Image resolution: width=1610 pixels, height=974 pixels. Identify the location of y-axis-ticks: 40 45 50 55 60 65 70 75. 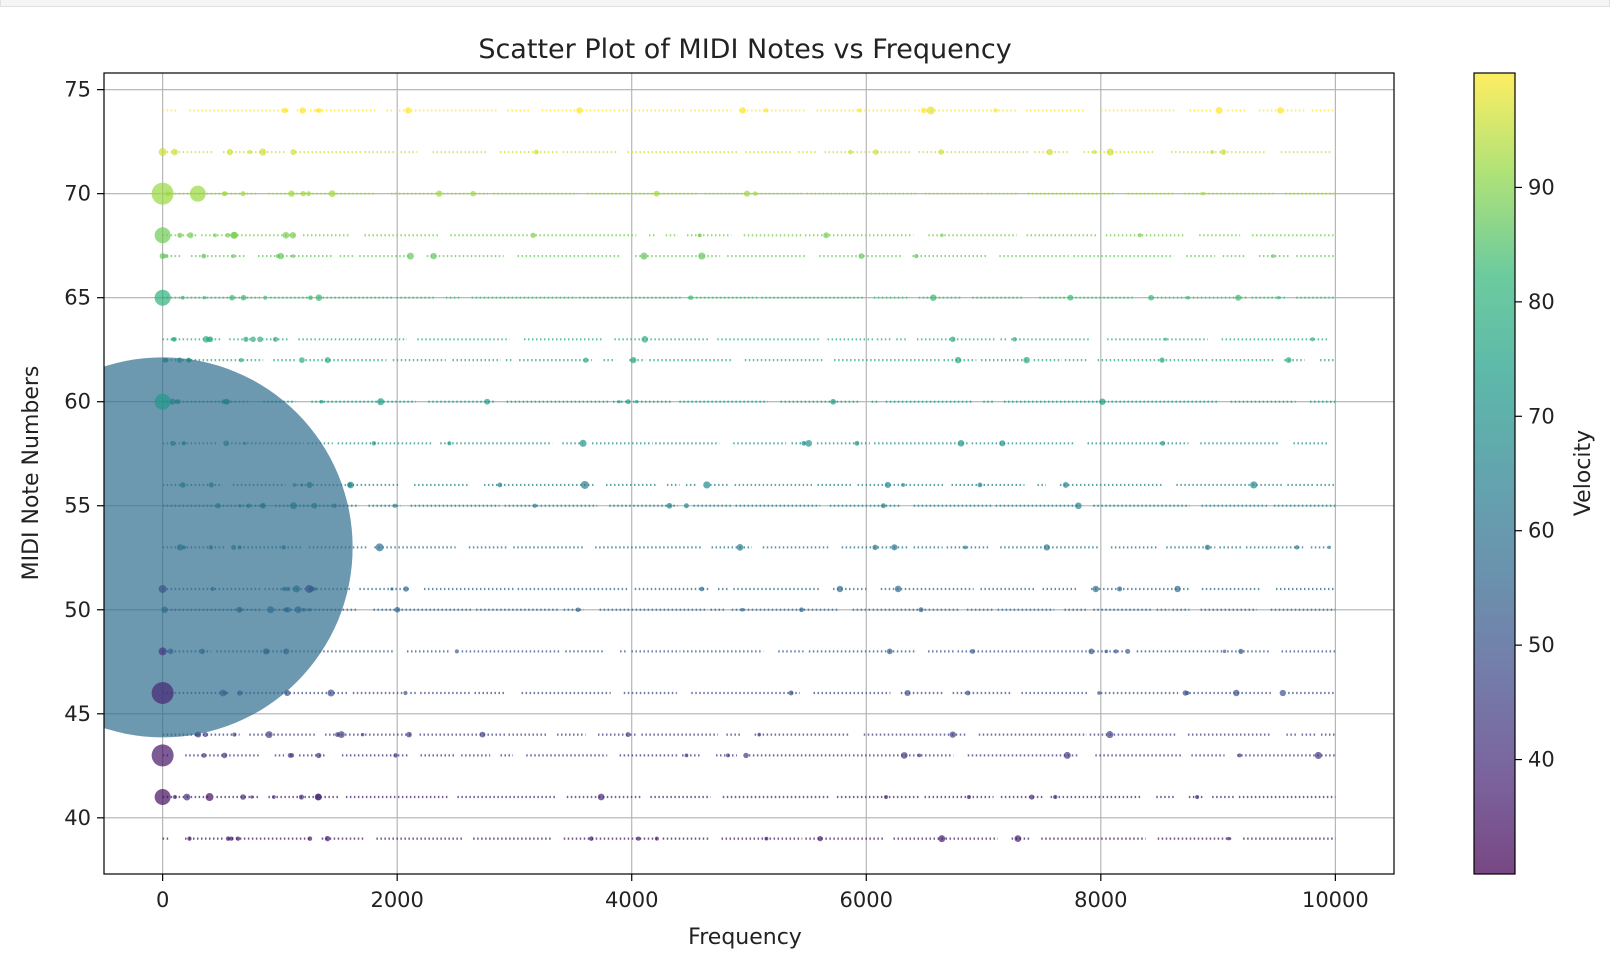
(84, 454).